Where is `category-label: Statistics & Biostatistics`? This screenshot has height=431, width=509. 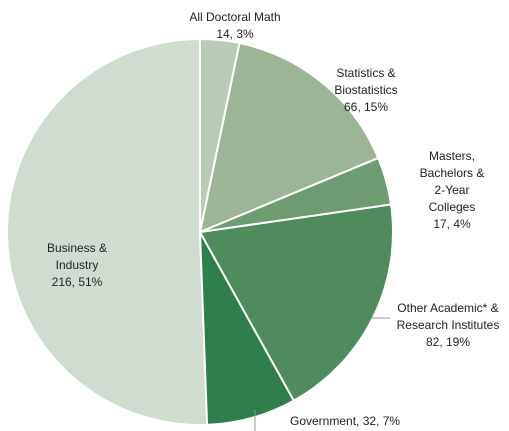 category-label: Statistics & Biostatistics is located at coordinates (366, 81).